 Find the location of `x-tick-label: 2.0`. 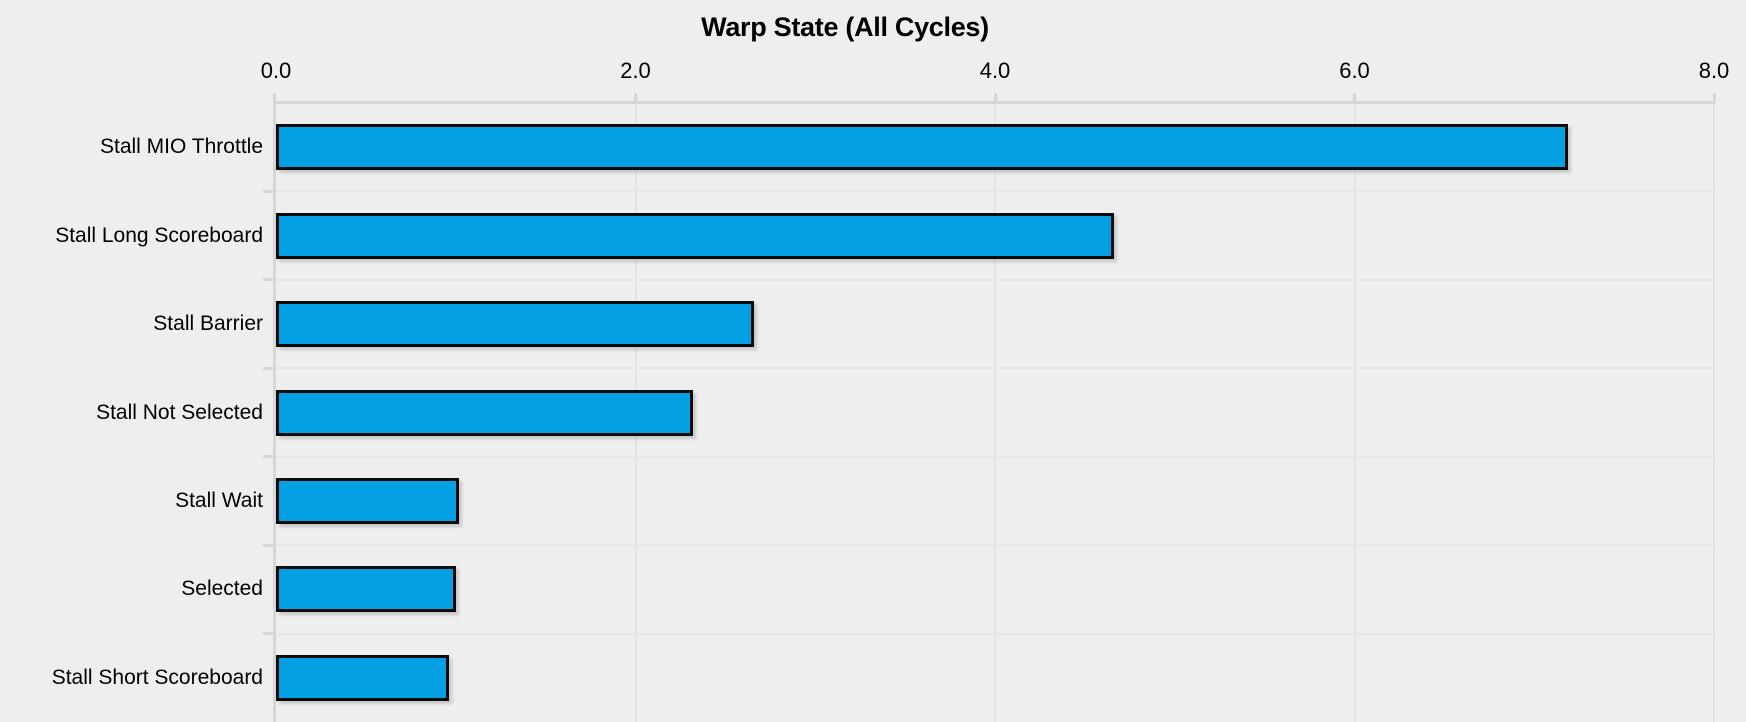

x-tick-label: 2.0 is located at coordinates (635, 70).